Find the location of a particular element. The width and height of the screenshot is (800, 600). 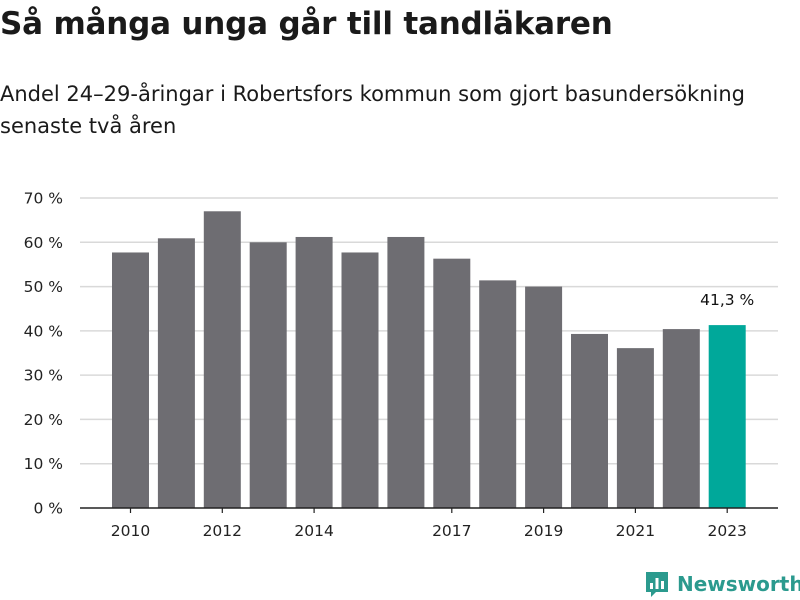

x-tick-label: 2021 is located at coordinates (635, 531).